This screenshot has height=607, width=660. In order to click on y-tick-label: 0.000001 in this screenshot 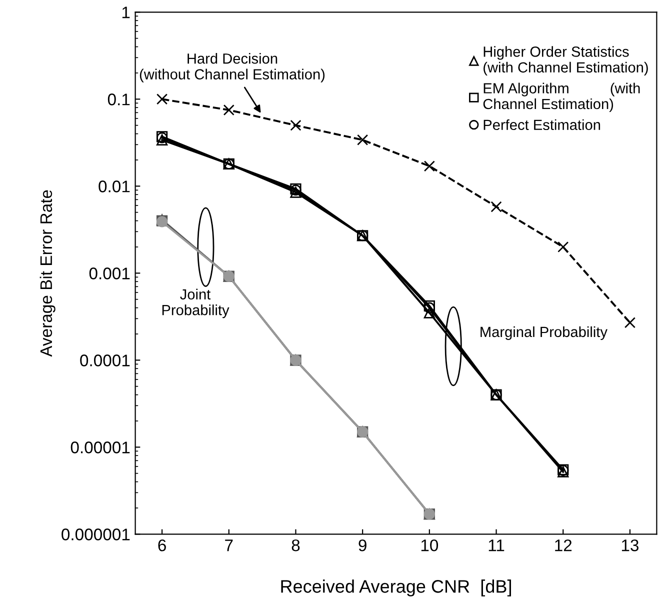, I will do `click(96, 534)`.